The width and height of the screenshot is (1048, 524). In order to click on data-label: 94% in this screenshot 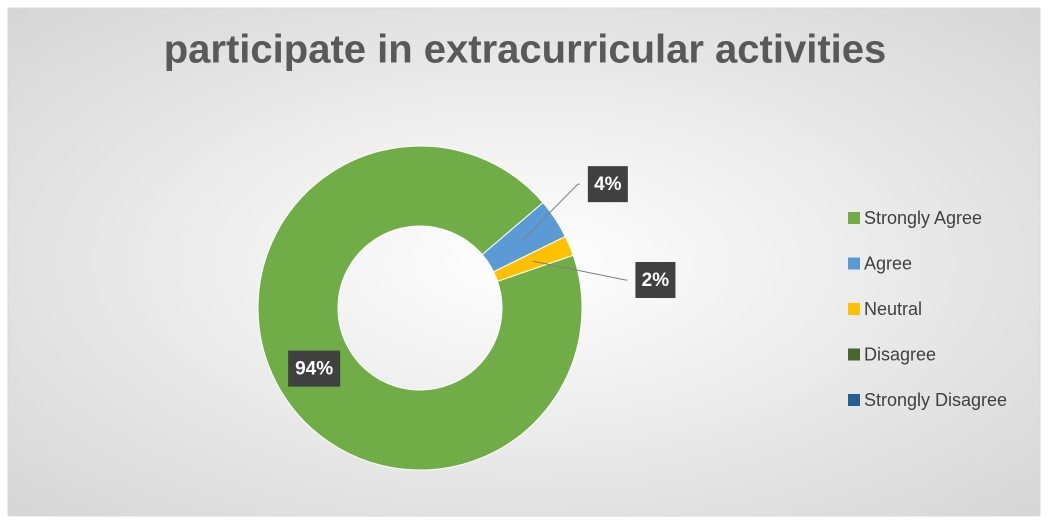, I will do `click(314, 369)`.